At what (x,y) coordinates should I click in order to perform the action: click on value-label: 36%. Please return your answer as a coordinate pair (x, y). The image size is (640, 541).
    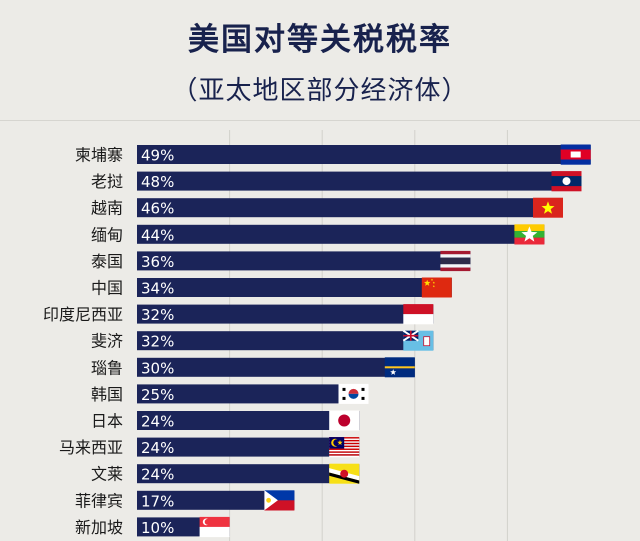
    Looking at the image, I should click on (157, 262).